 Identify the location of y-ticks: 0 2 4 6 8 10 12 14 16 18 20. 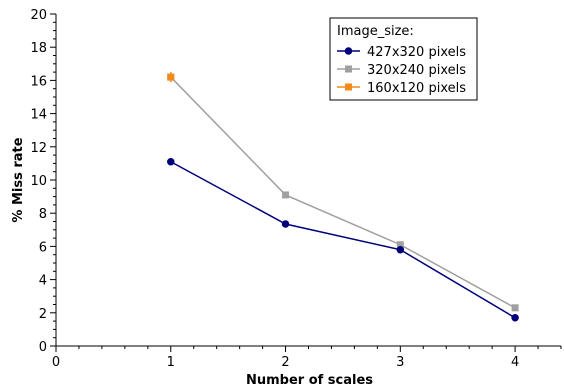
(43, 181).